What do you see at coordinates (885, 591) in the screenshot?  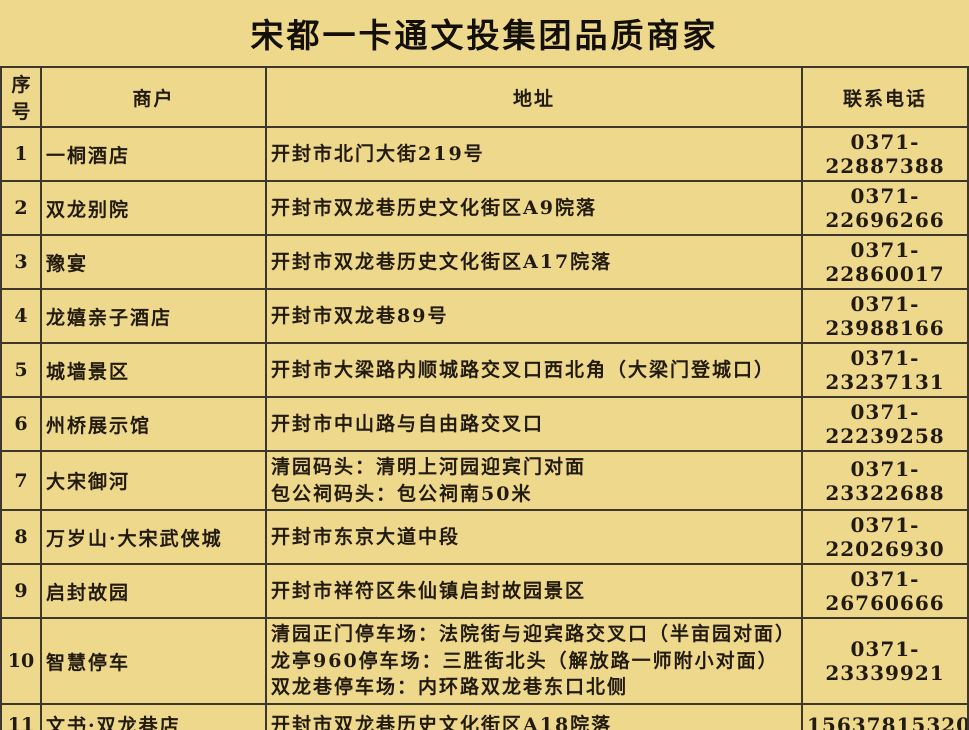 I see `phone-cell: 0371-26760666` at bounding box center [885, 591].